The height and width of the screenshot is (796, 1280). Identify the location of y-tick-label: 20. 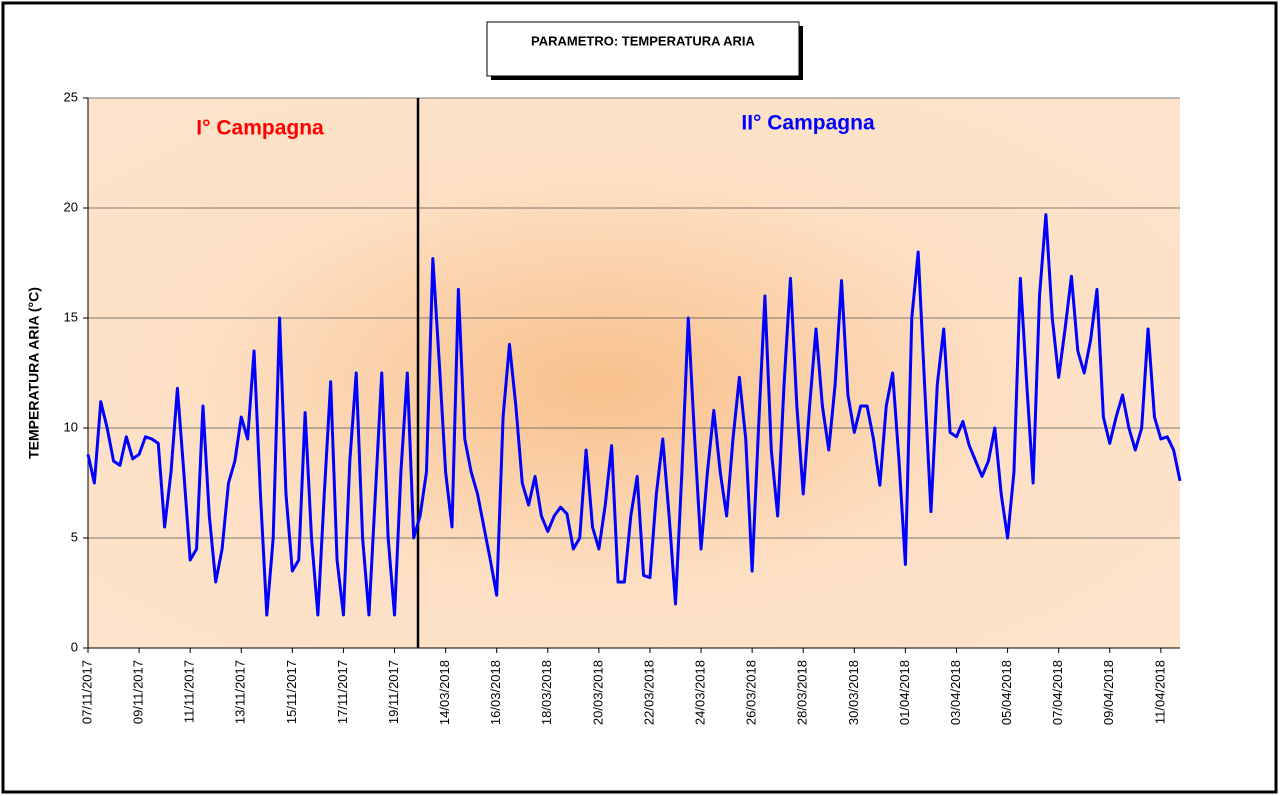
(71, 206).